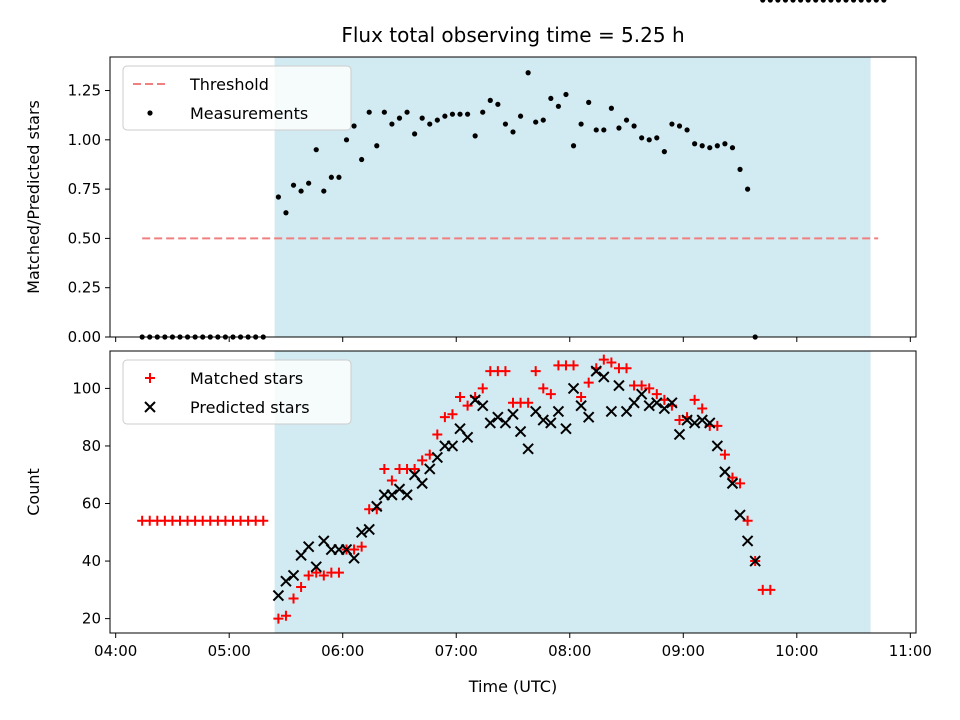  Describe the element at coordinates (796, 651) in the screenshot. I see `x-tick-label: 10:00` at that location.